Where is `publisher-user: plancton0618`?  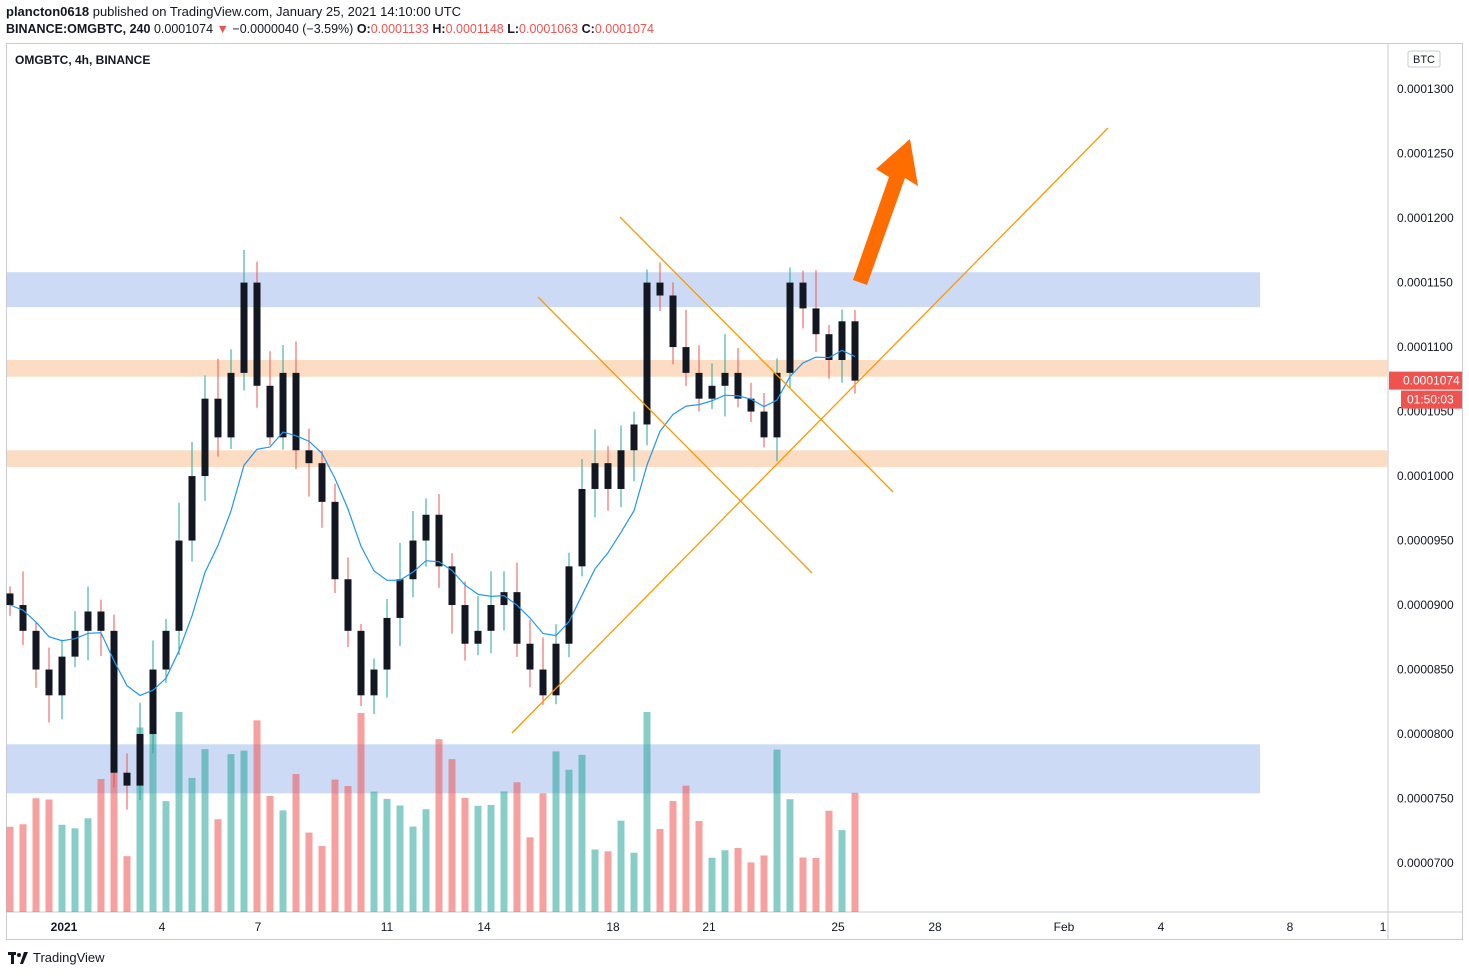
publisher-user: plancton0618 is located at coordinates (48, 11).